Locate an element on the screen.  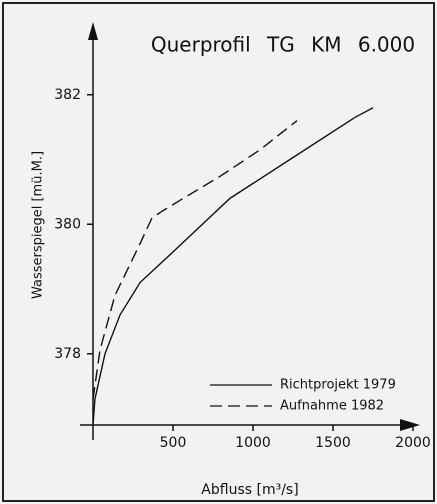
y-tick-label: 380 is located at coordinates (67, 224).